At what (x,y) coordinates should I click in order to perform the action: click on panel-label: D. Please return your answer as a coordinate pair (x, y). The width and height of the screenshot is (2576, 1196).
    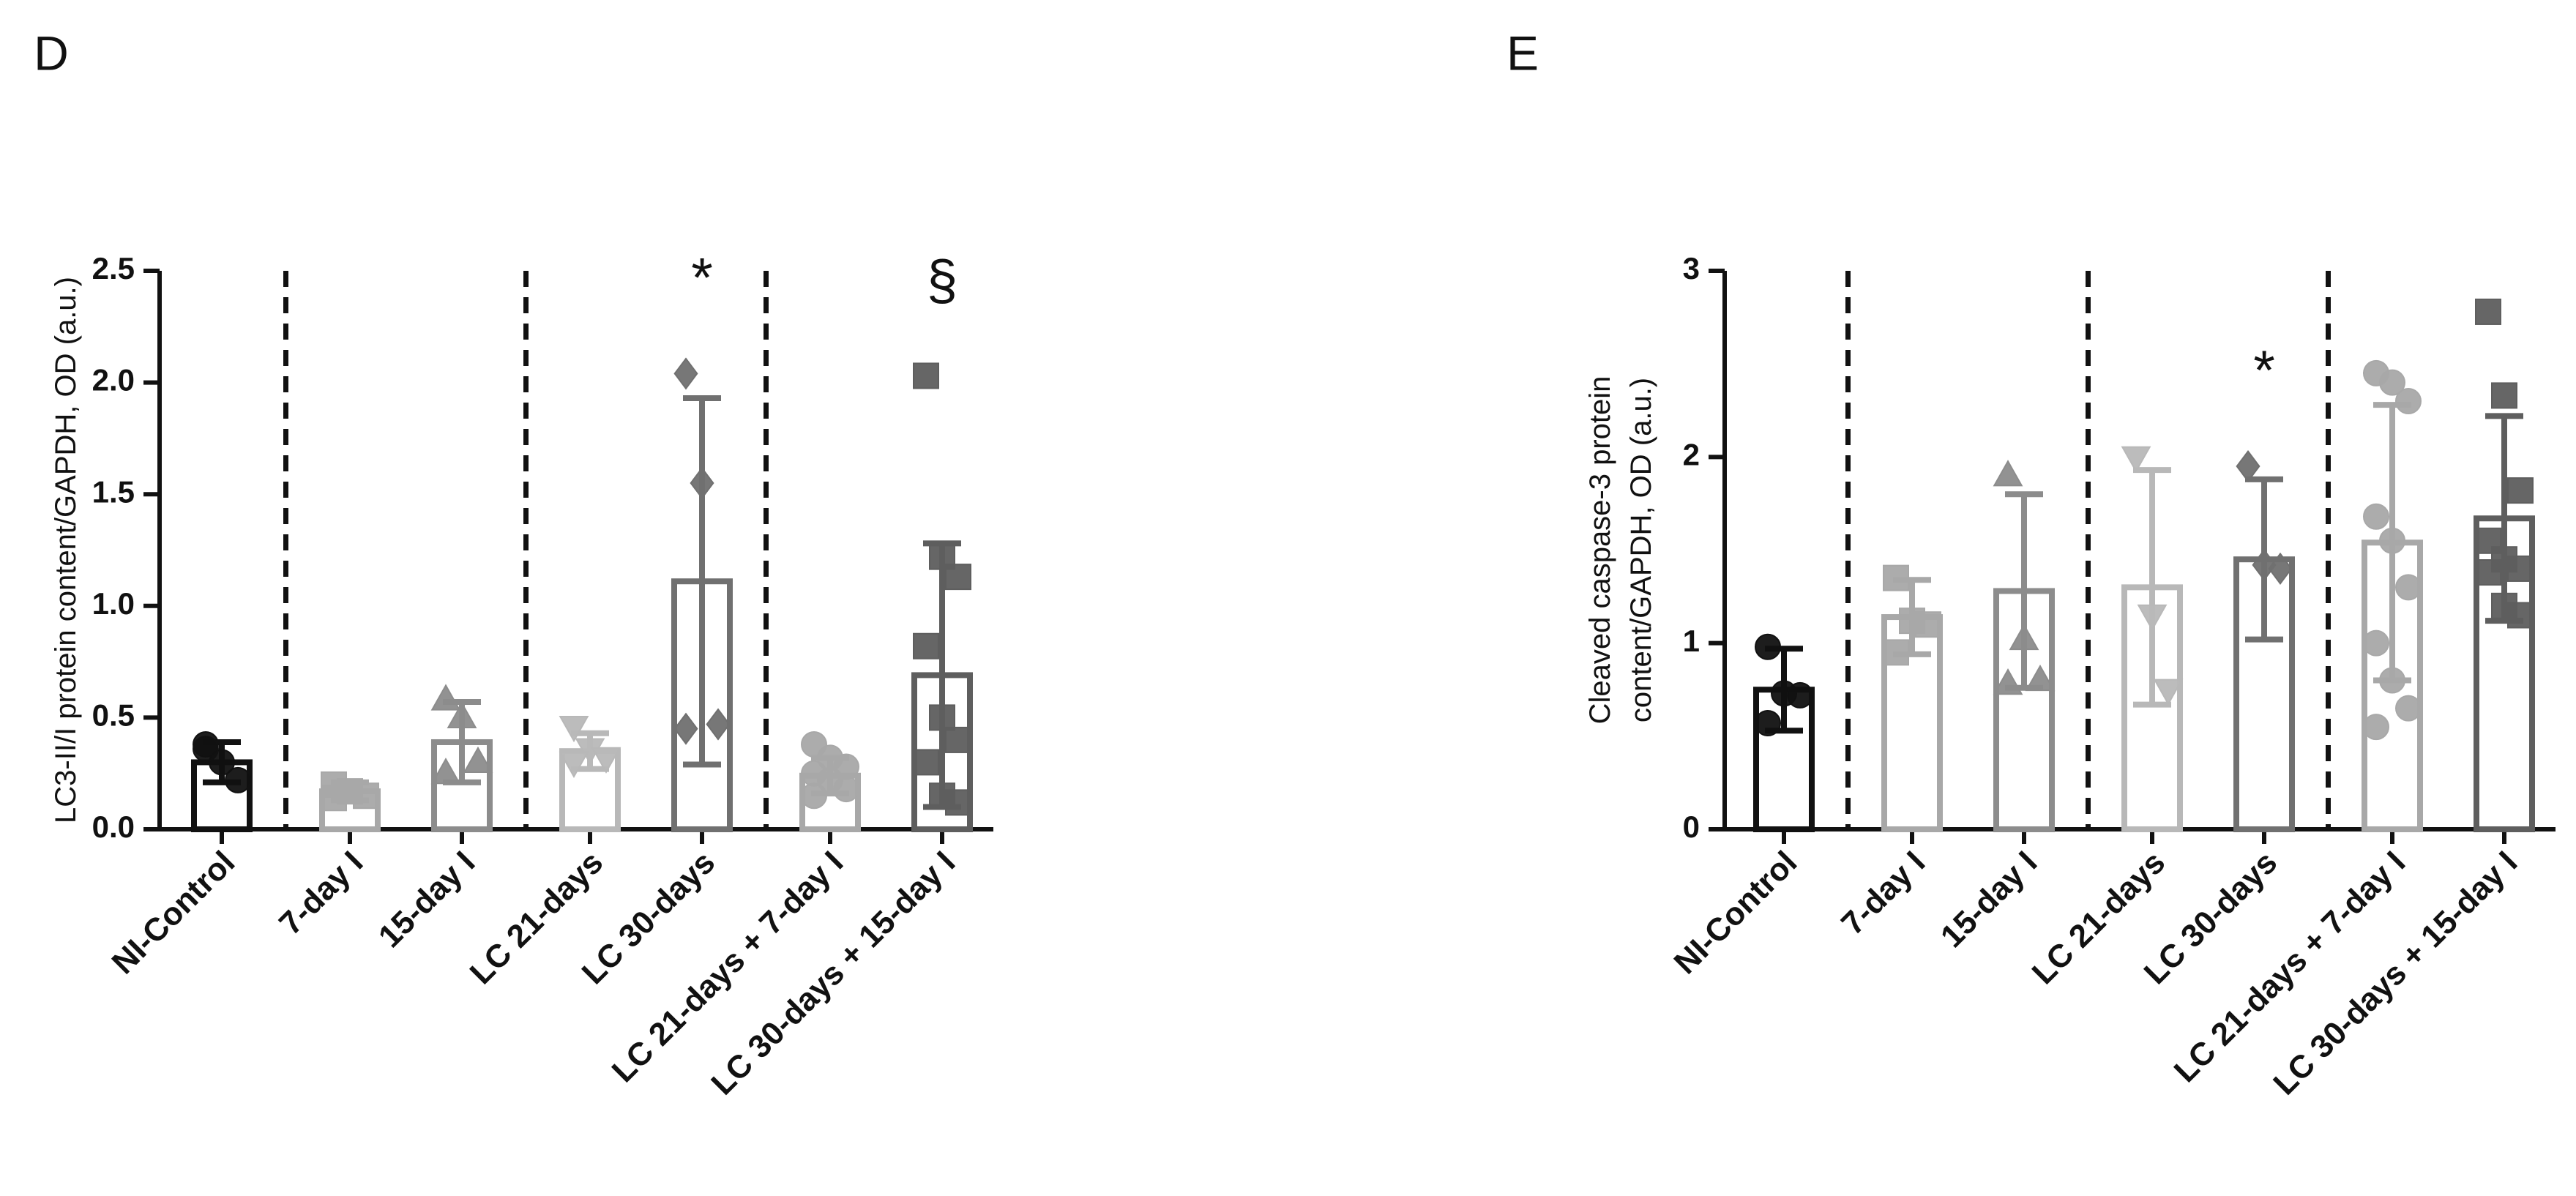
    Looking at the image, I should click on (51, 53).